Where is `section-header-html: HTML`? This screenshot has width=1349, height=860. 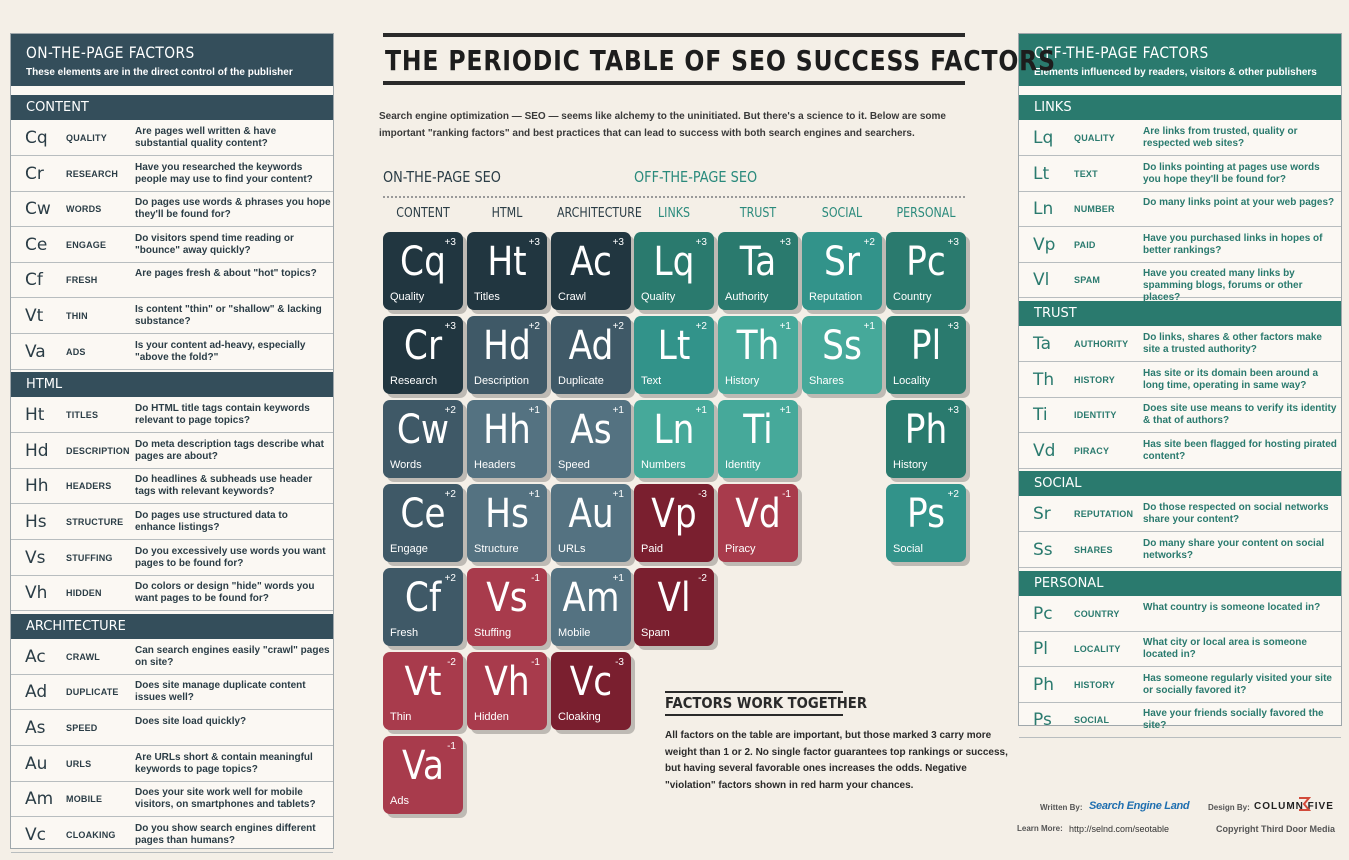 section-header-html: HTML is located at coordinates (172, 385).